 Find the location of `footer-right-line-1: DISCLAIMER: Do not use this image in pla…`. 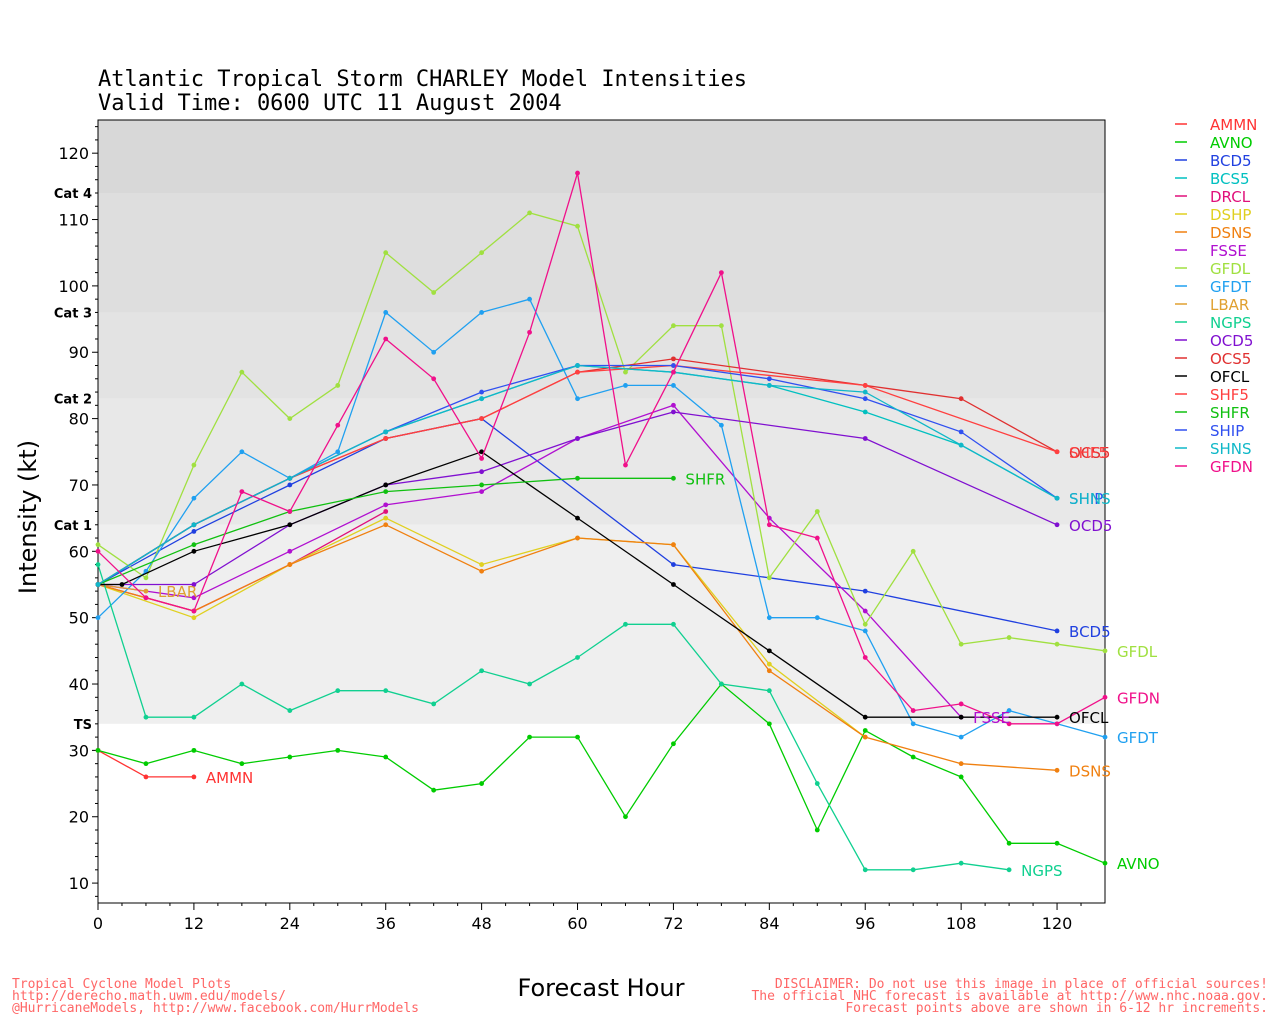

footer-right-line-1: DISCLAIMER: Do not use this image in pla… is located at coordinates (1021, 984).